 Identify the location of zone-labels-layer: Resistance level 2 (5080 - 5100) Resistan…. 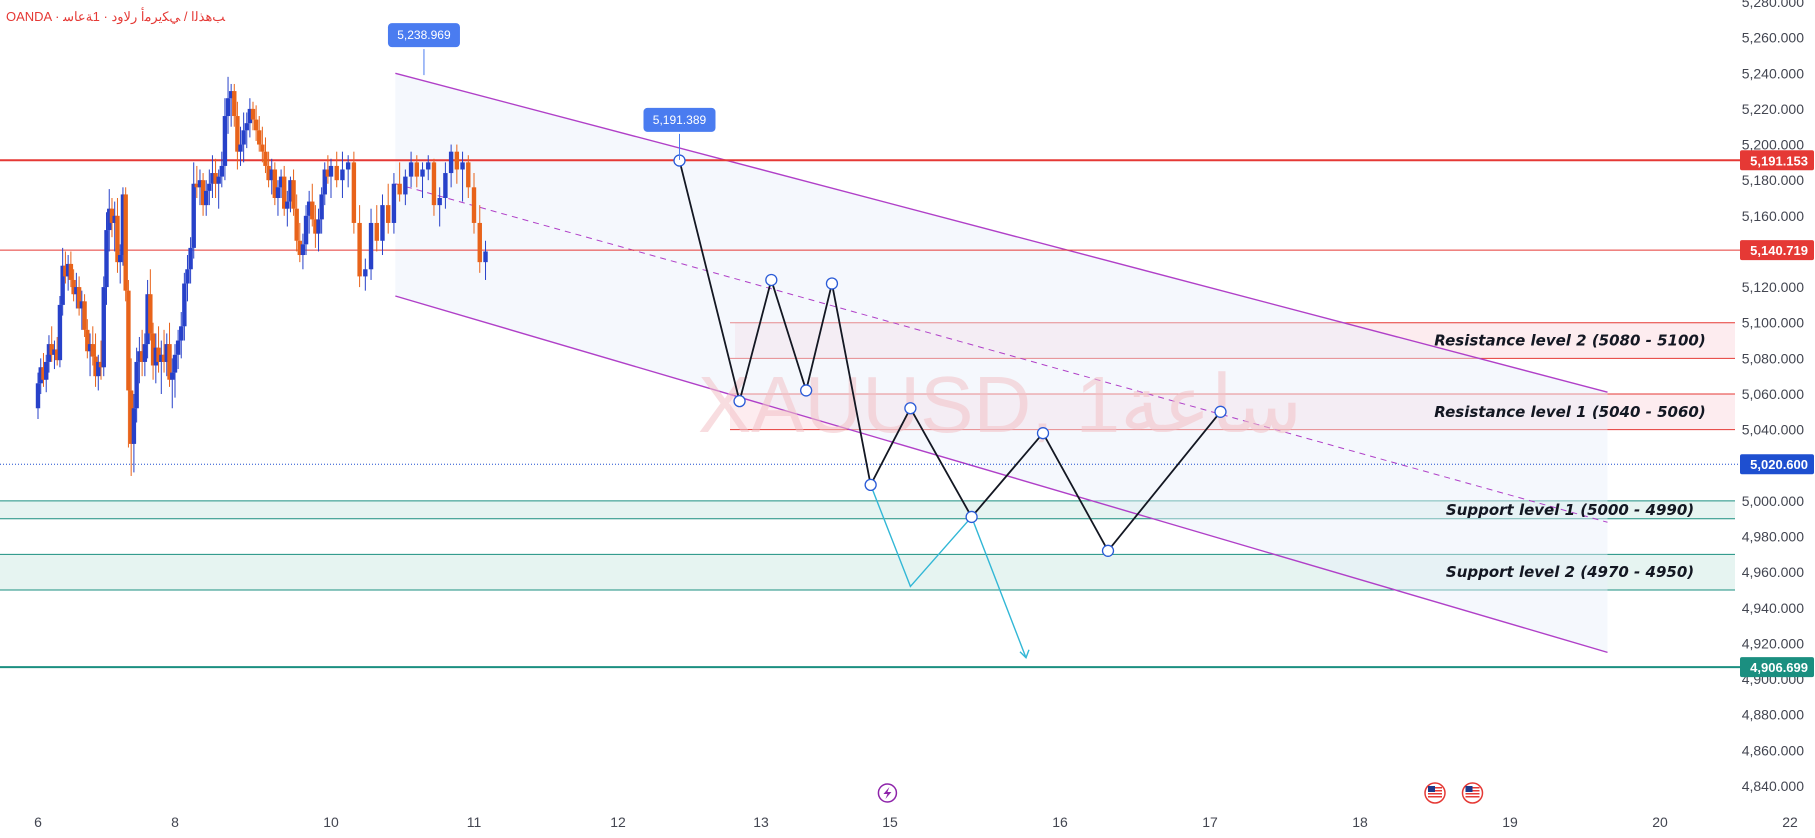
(1569, 457).